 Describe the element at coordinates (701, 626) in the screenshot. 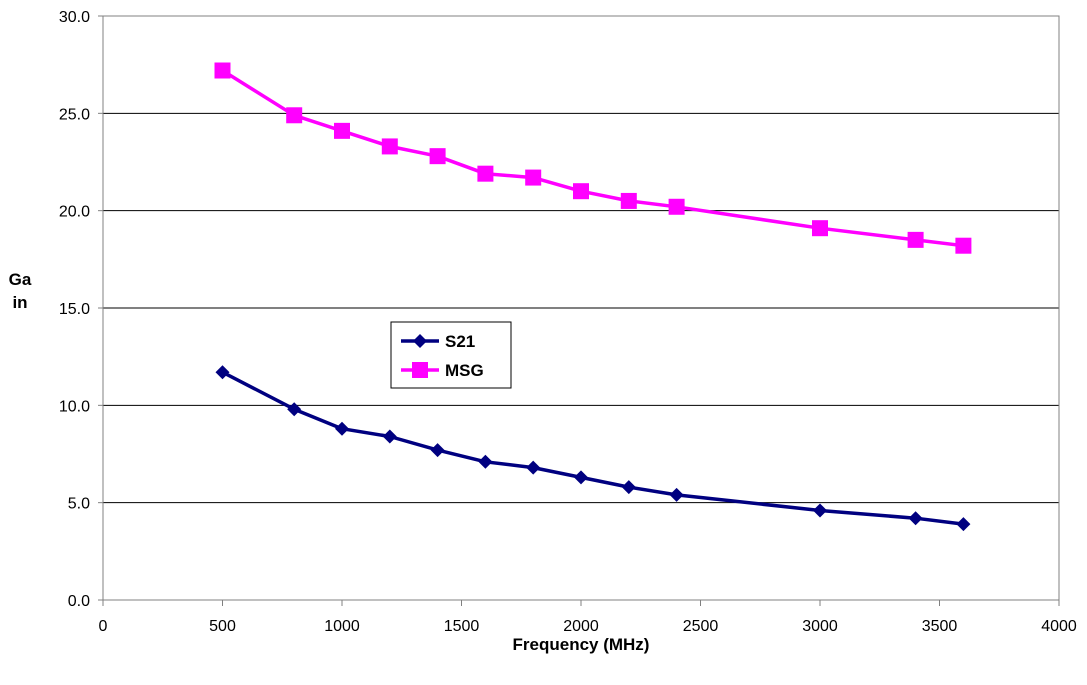

I see `x-tick-label: 2500` at that location.